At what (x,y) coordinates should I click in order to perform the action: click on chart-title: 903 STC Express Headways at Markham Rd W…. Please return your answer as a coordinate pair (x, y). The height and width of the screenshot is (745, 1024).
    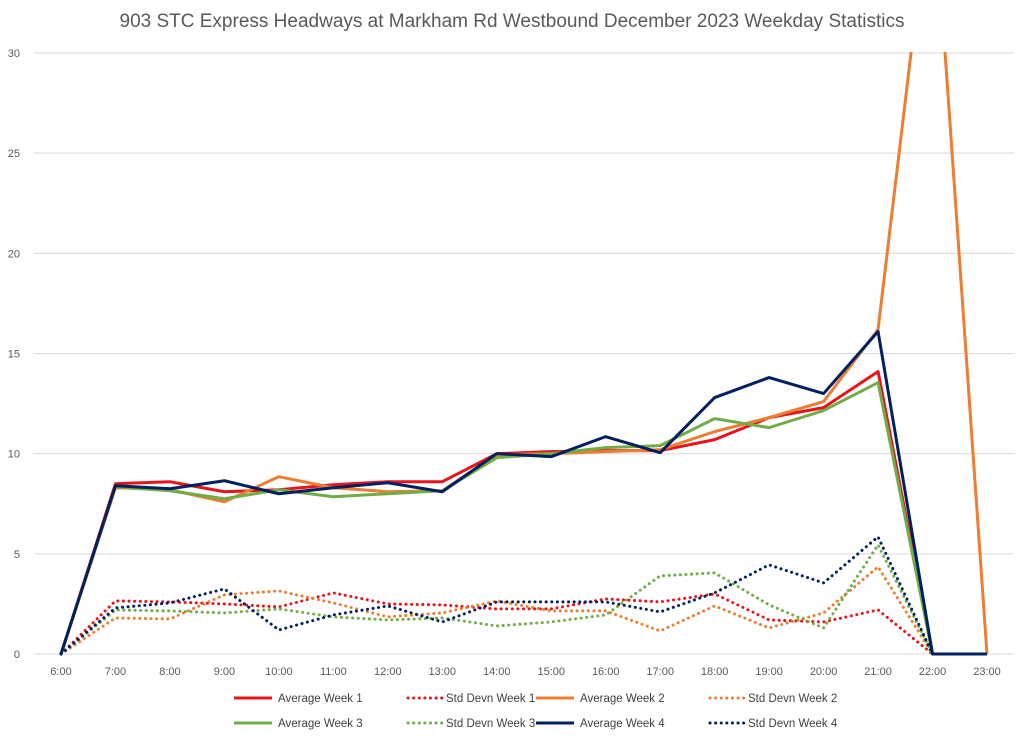
    Looking at the image, I should click on (512, 21).